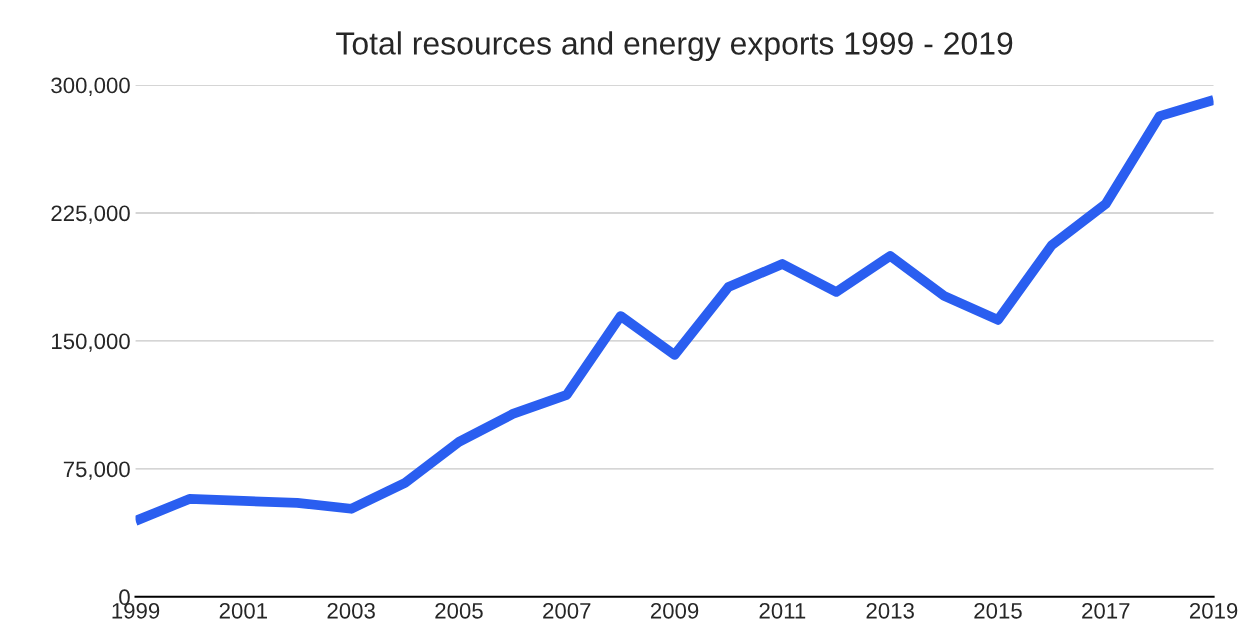 The height and width of the screenshot is (639, 1255). Describe the element at coordinates (243, 610) in the screenshot. I see `x-tick-label: 2001` at that location.